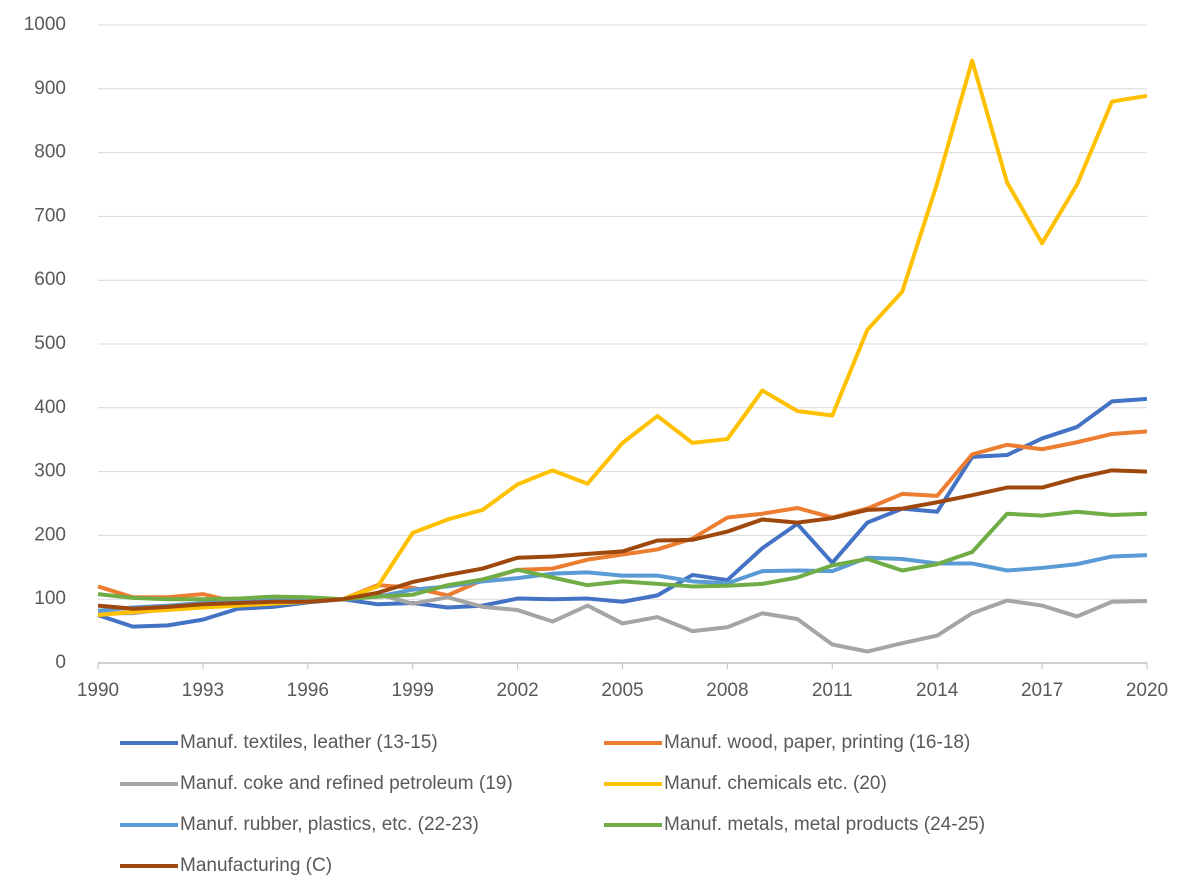  Describe the element at coordinates (50, 534) in the screenshot. I see `y-tick-label: 200` at that location.